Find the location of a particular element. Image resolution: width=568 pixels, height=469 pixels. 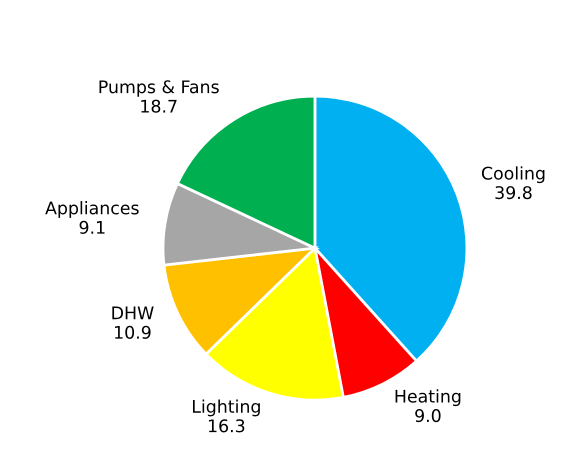

slice-label: Appliances is located at coordinates (92, 209).